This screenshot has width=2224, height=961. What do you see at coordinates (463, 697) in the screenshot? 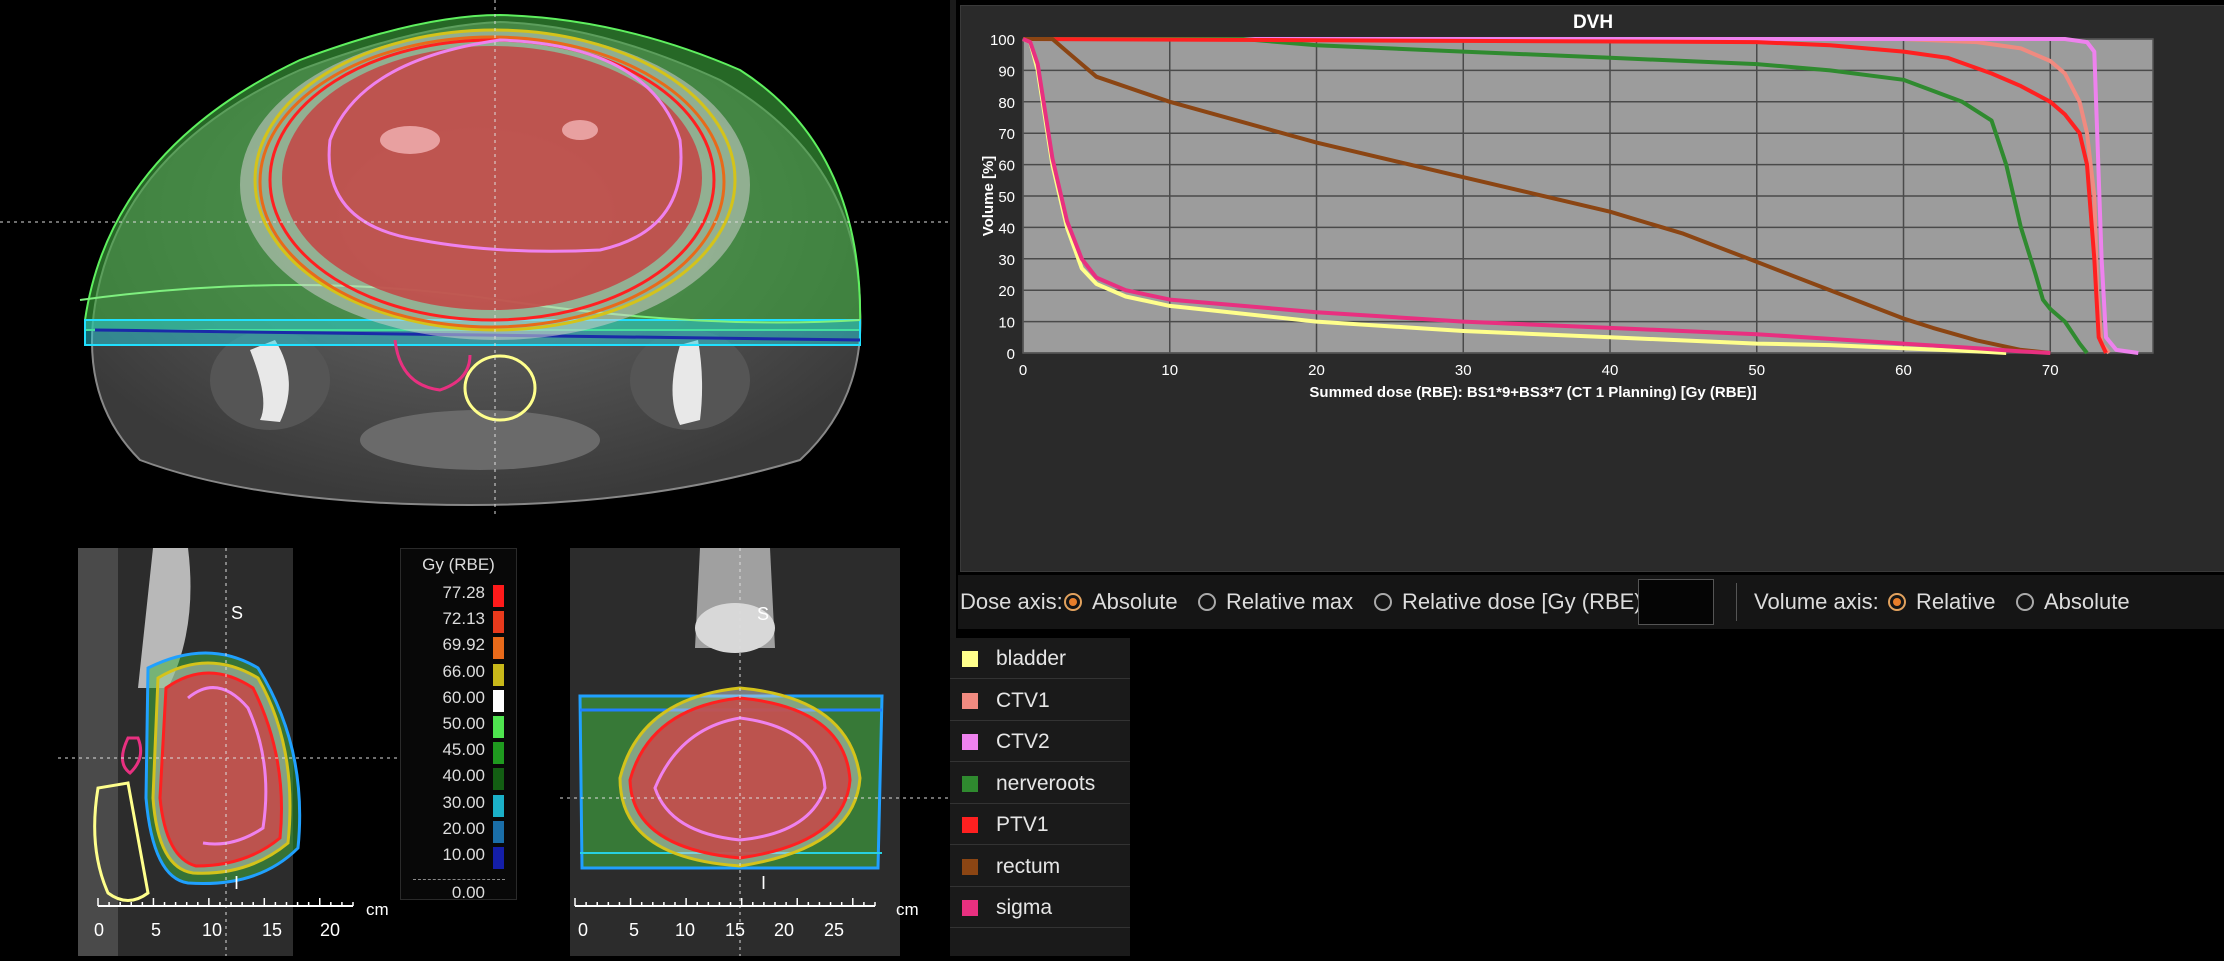
I see `colorbar-value: 60.00` at bounding box center [463, 697].